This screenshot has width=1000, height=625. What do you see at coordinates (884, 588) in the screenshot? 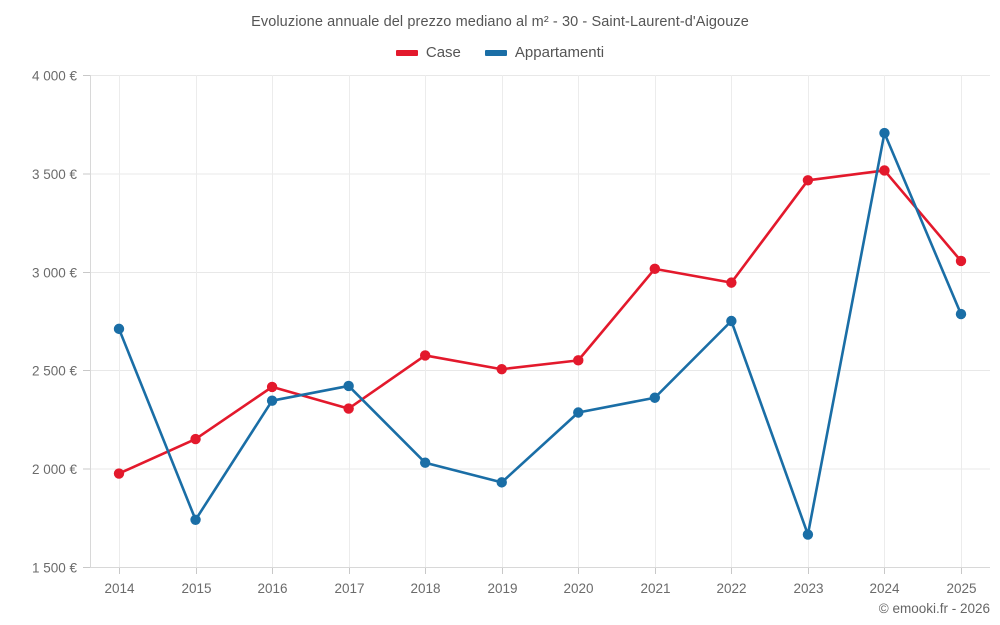
I see `x-tick-label: 2024` at bounding box center [884, 588].